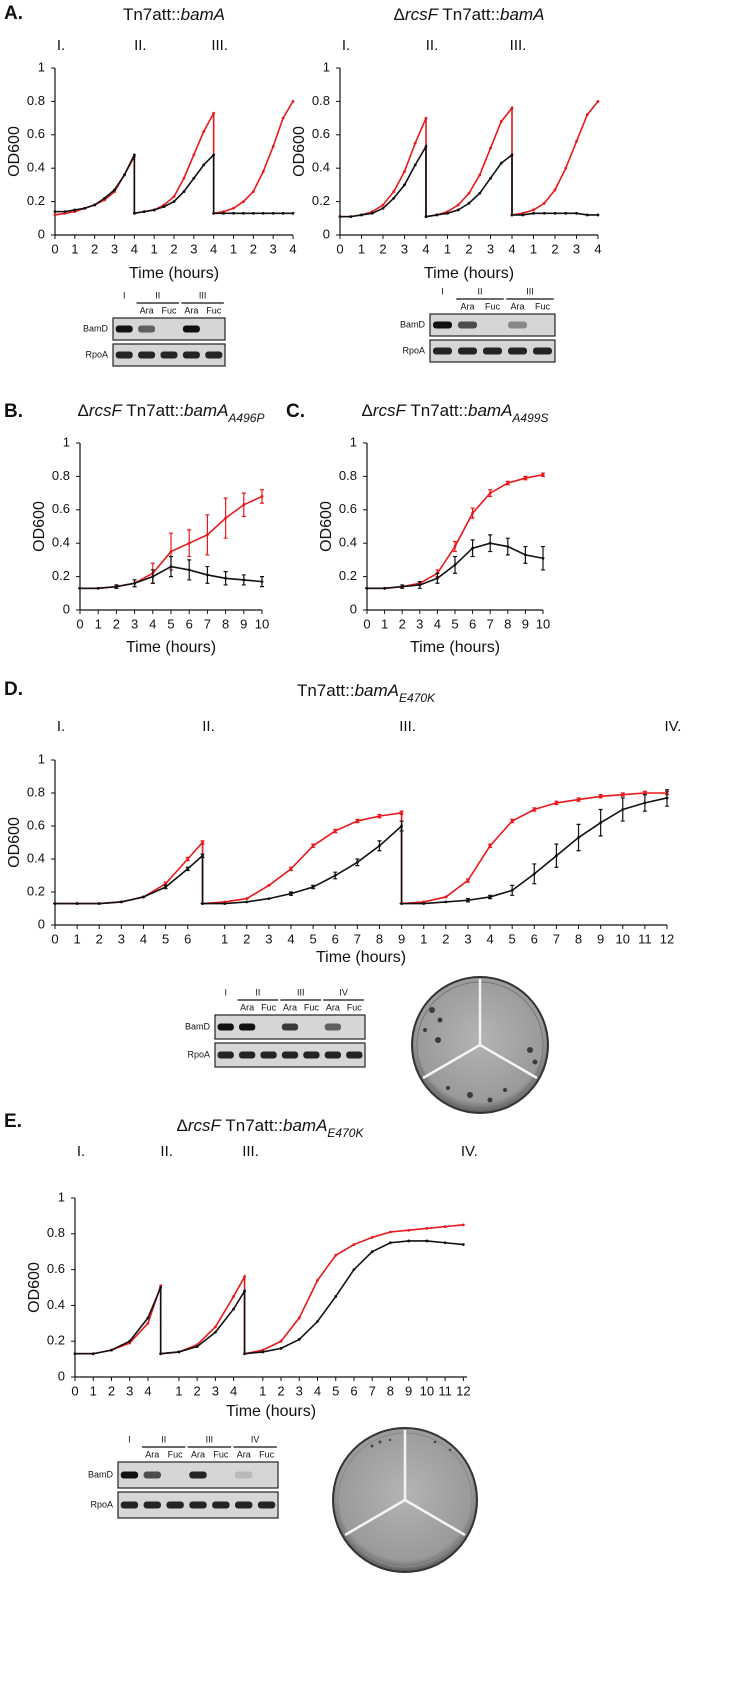  What do you see at coordinates (372, 1390) in the screenshot?
I see `x-tick-label: 7` at bounding box center [372, 1390].